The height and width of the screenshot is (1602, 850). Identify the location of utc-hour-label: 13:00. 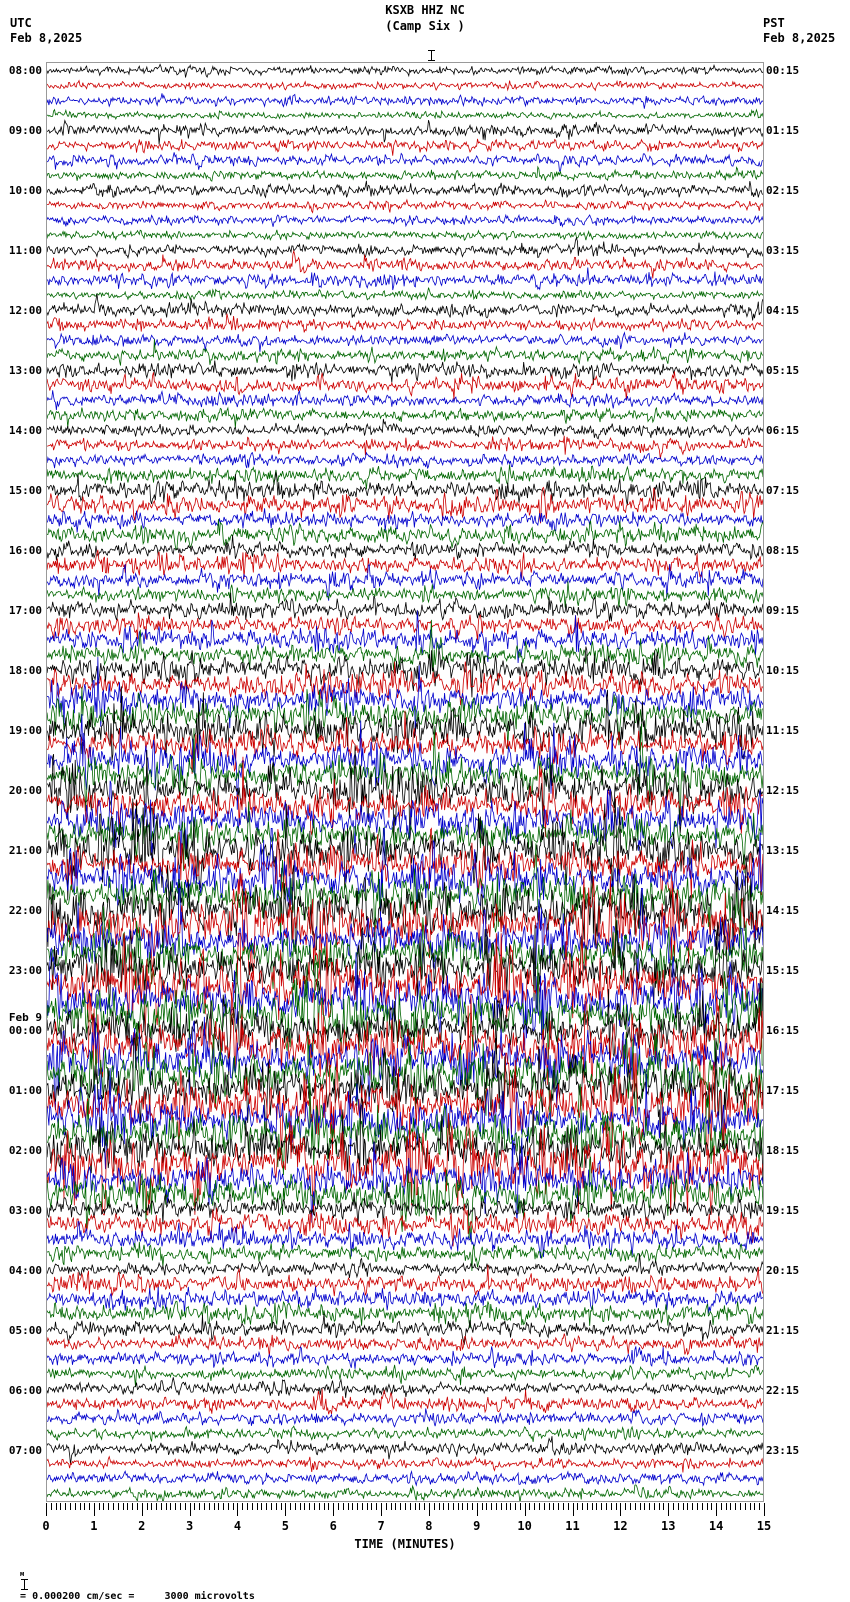
(25, 370).